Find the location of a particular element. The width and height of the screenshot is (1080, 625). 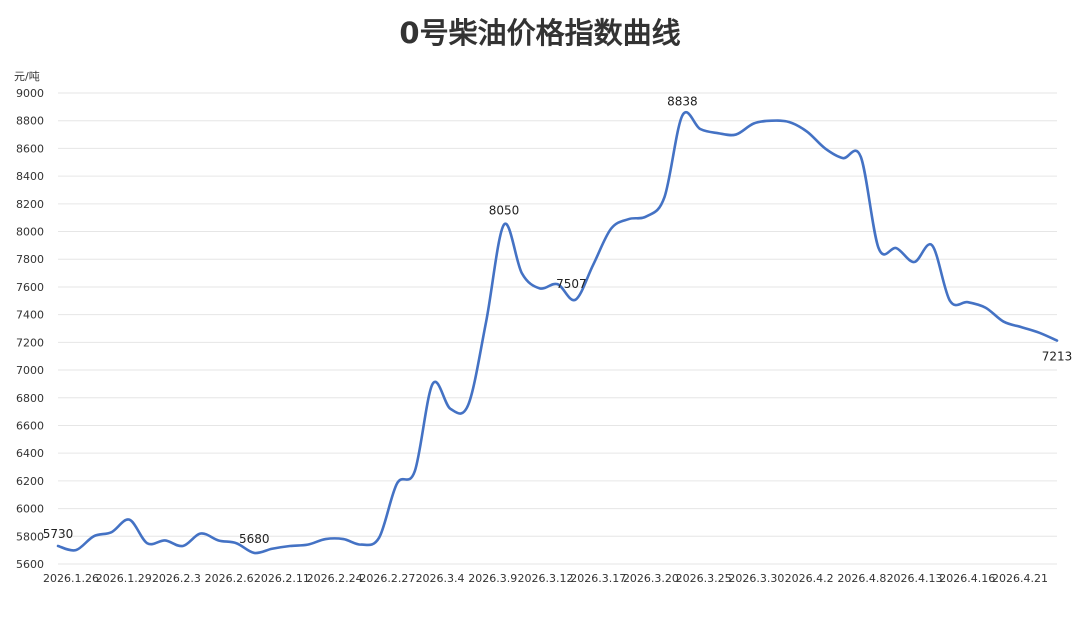

x-tick-label: 2026.4.16 is located at coordinates (967, 578).